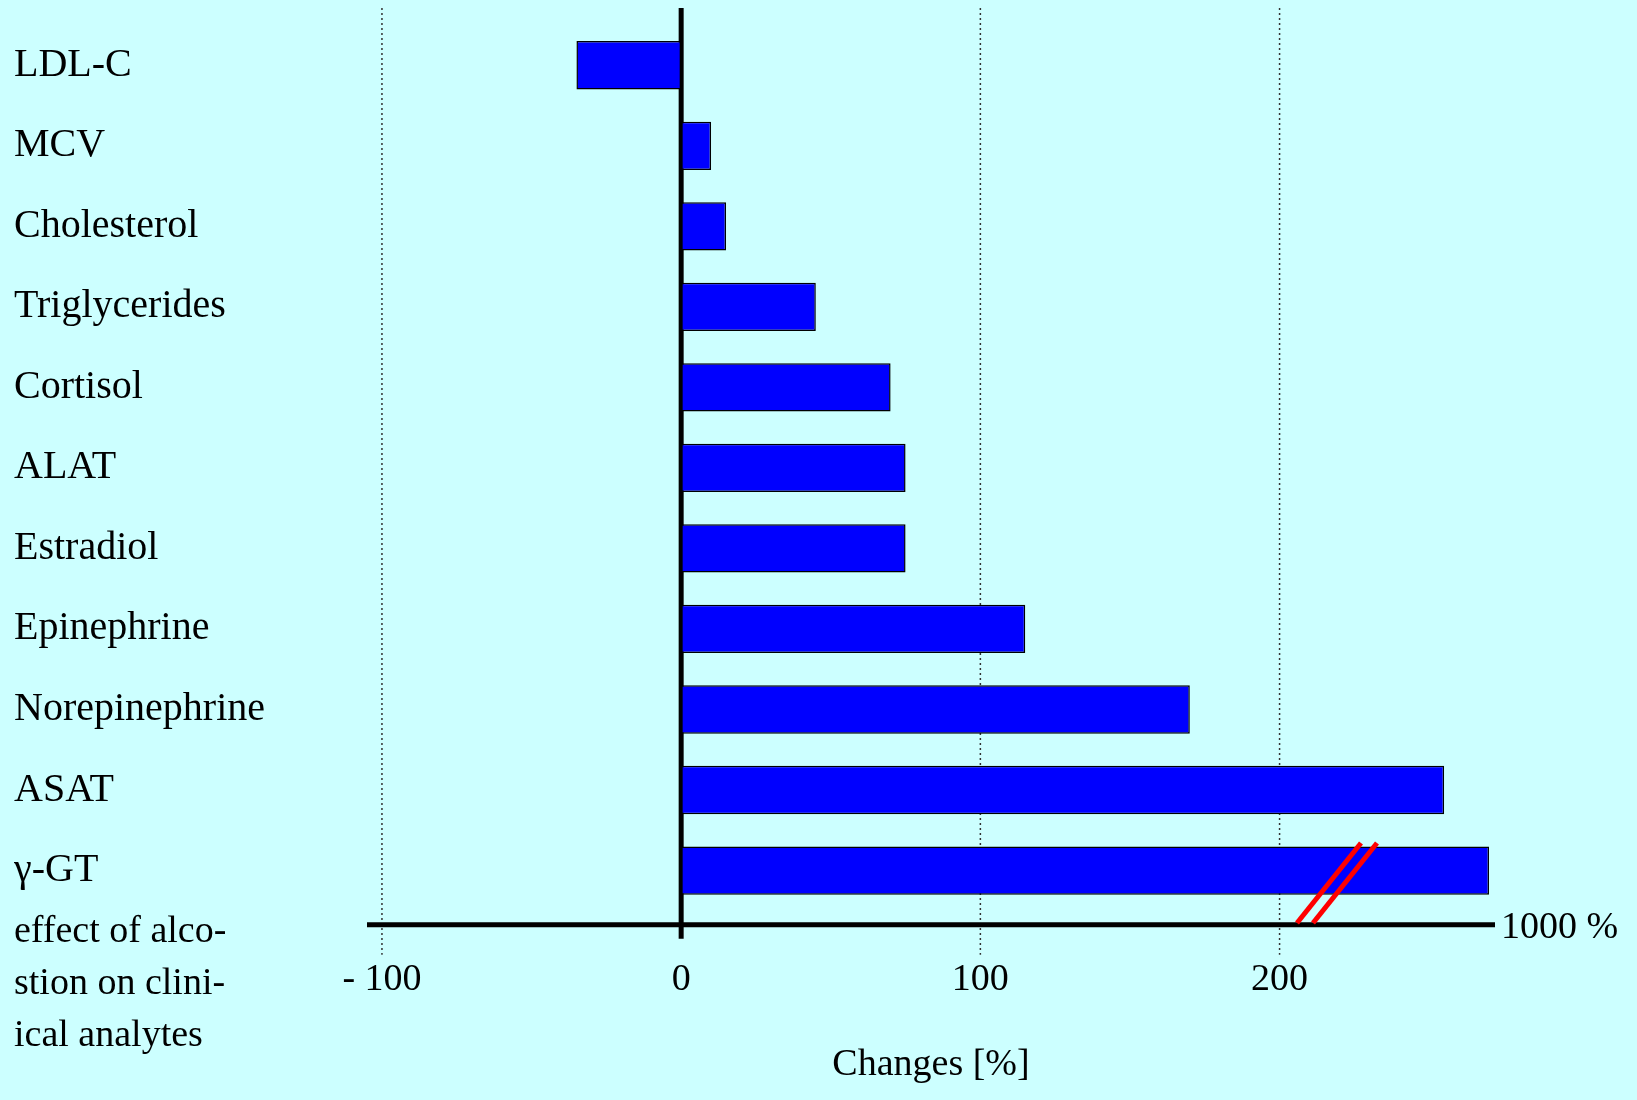 This screenshot has width=1637, height=1100. Describe the element at coordinates (382, 976) in the screenshot. I see `x-tick-label: - 100` at that location.